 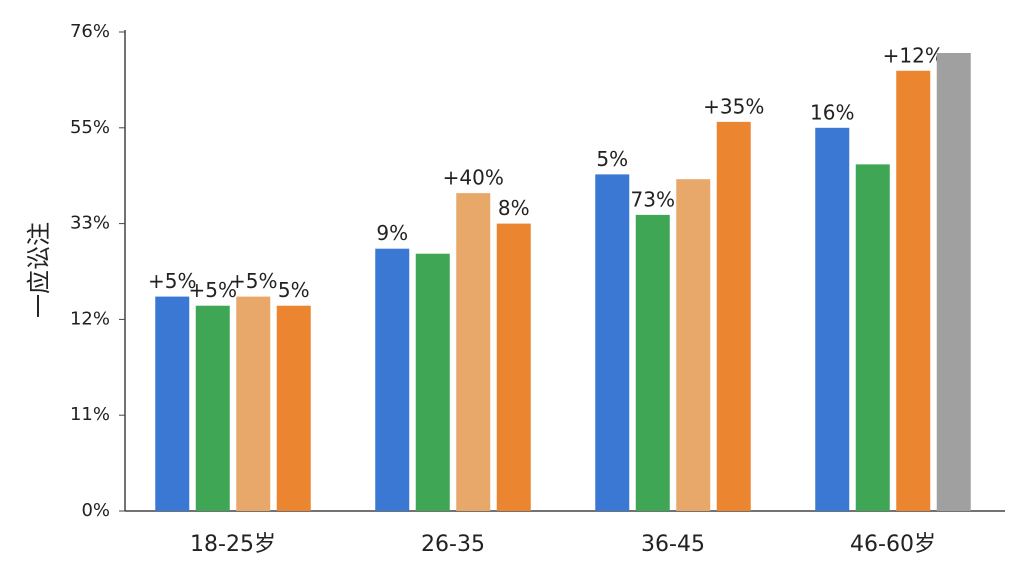 I want to click on y-axis-label: 一应讼注, so click(x=39, y=270).